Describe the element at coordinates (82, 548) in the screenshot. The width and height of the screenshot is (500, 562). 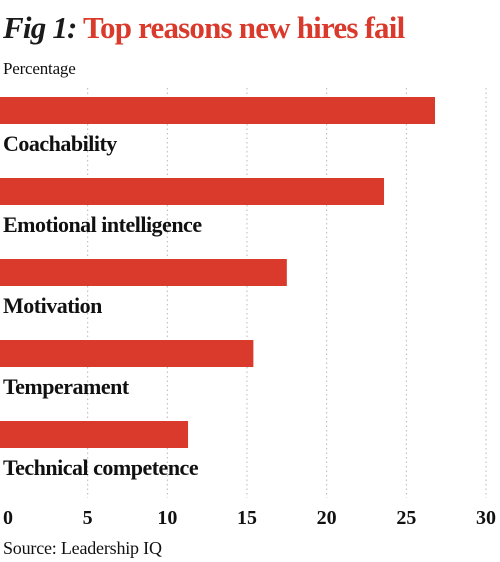
I see `source-note: Source: Leadership IQ` at that location.